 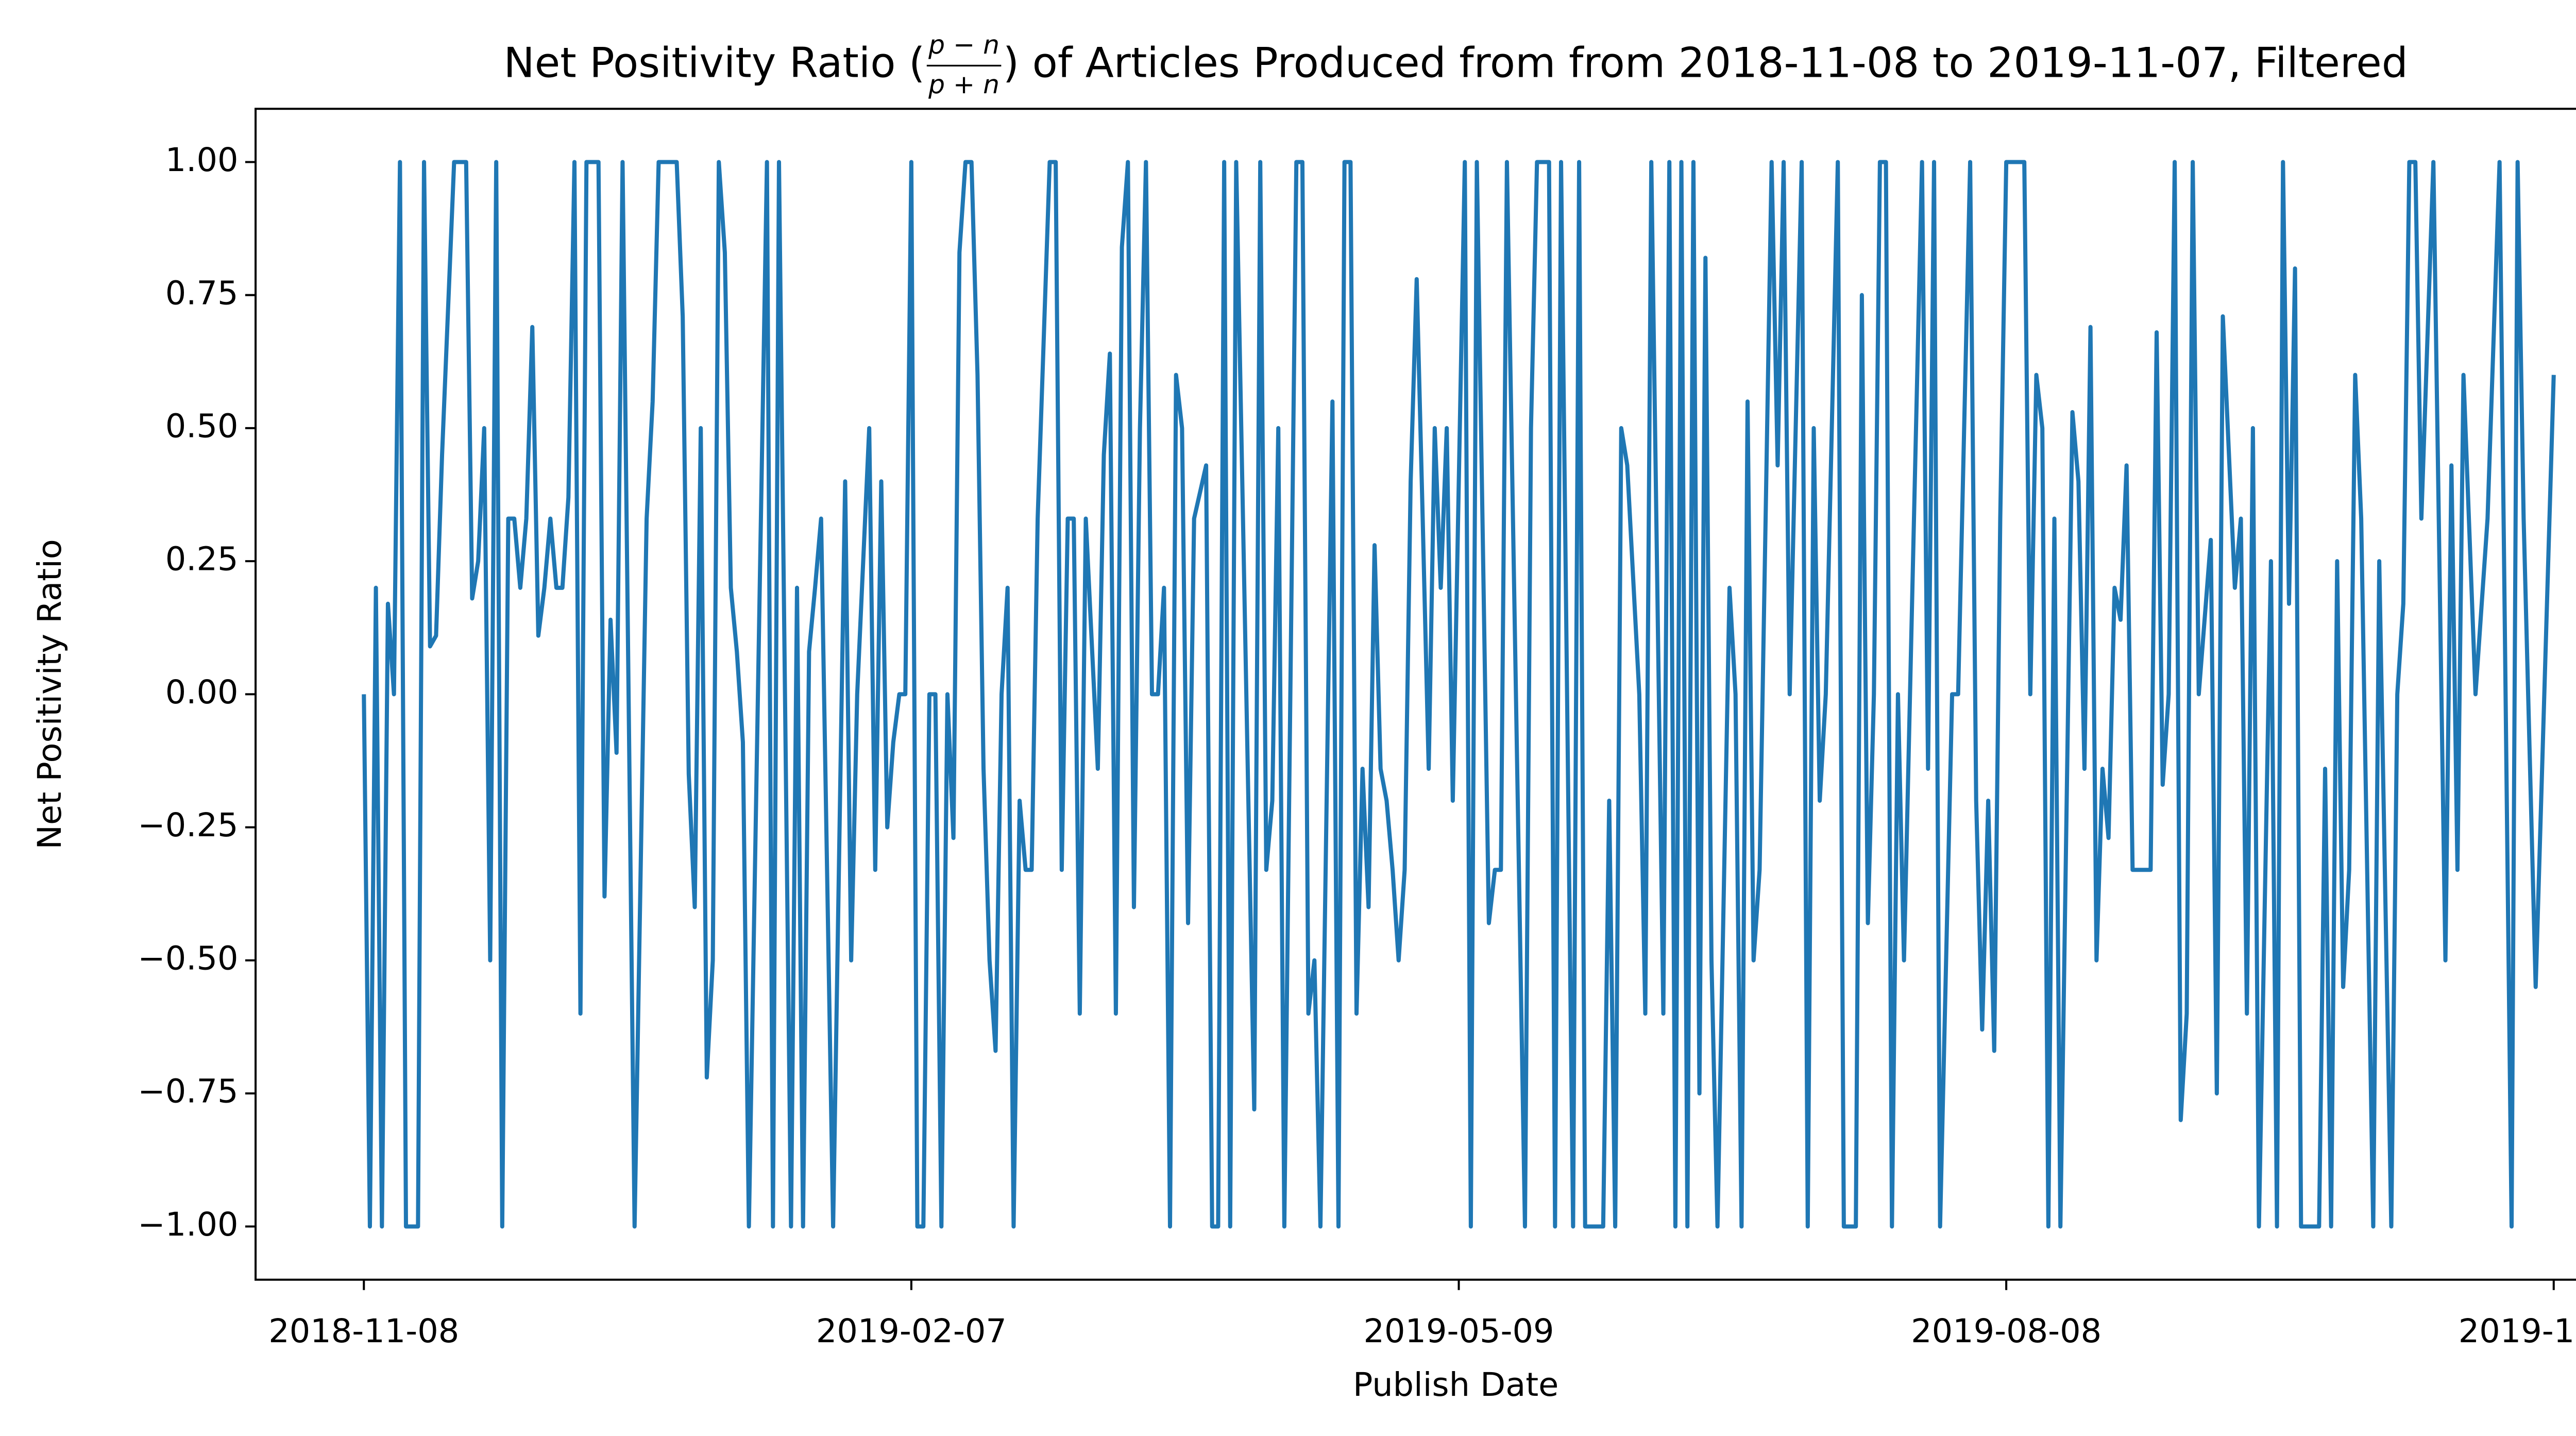 What do you see at coordinates (714, 63) in the screenshot?
I see `title-text: Net Positivity Ratio (` at bounding box center [714, 63].